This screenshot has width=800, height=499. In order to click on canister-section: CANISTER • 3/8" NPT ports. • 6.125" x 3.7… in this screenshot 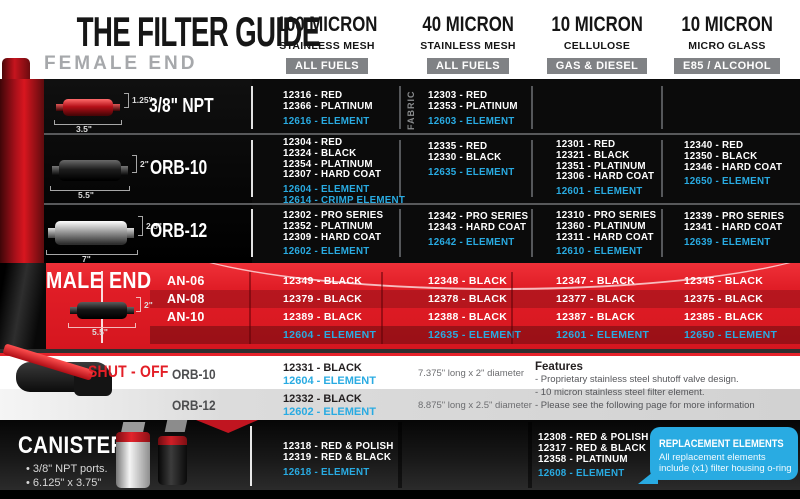, I will do `click(400, 455)`.